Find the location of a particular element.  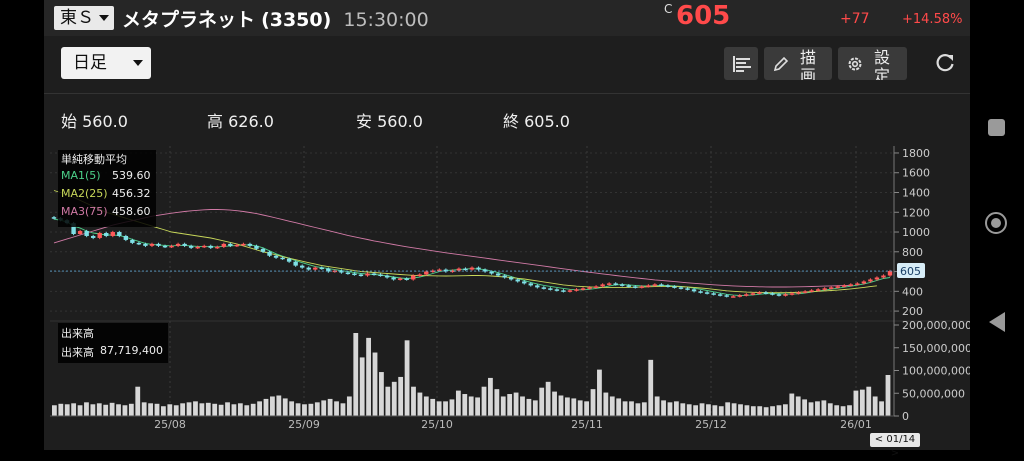

date-cursor-pill: < 01/14 > is located at coordinates (895, 446).